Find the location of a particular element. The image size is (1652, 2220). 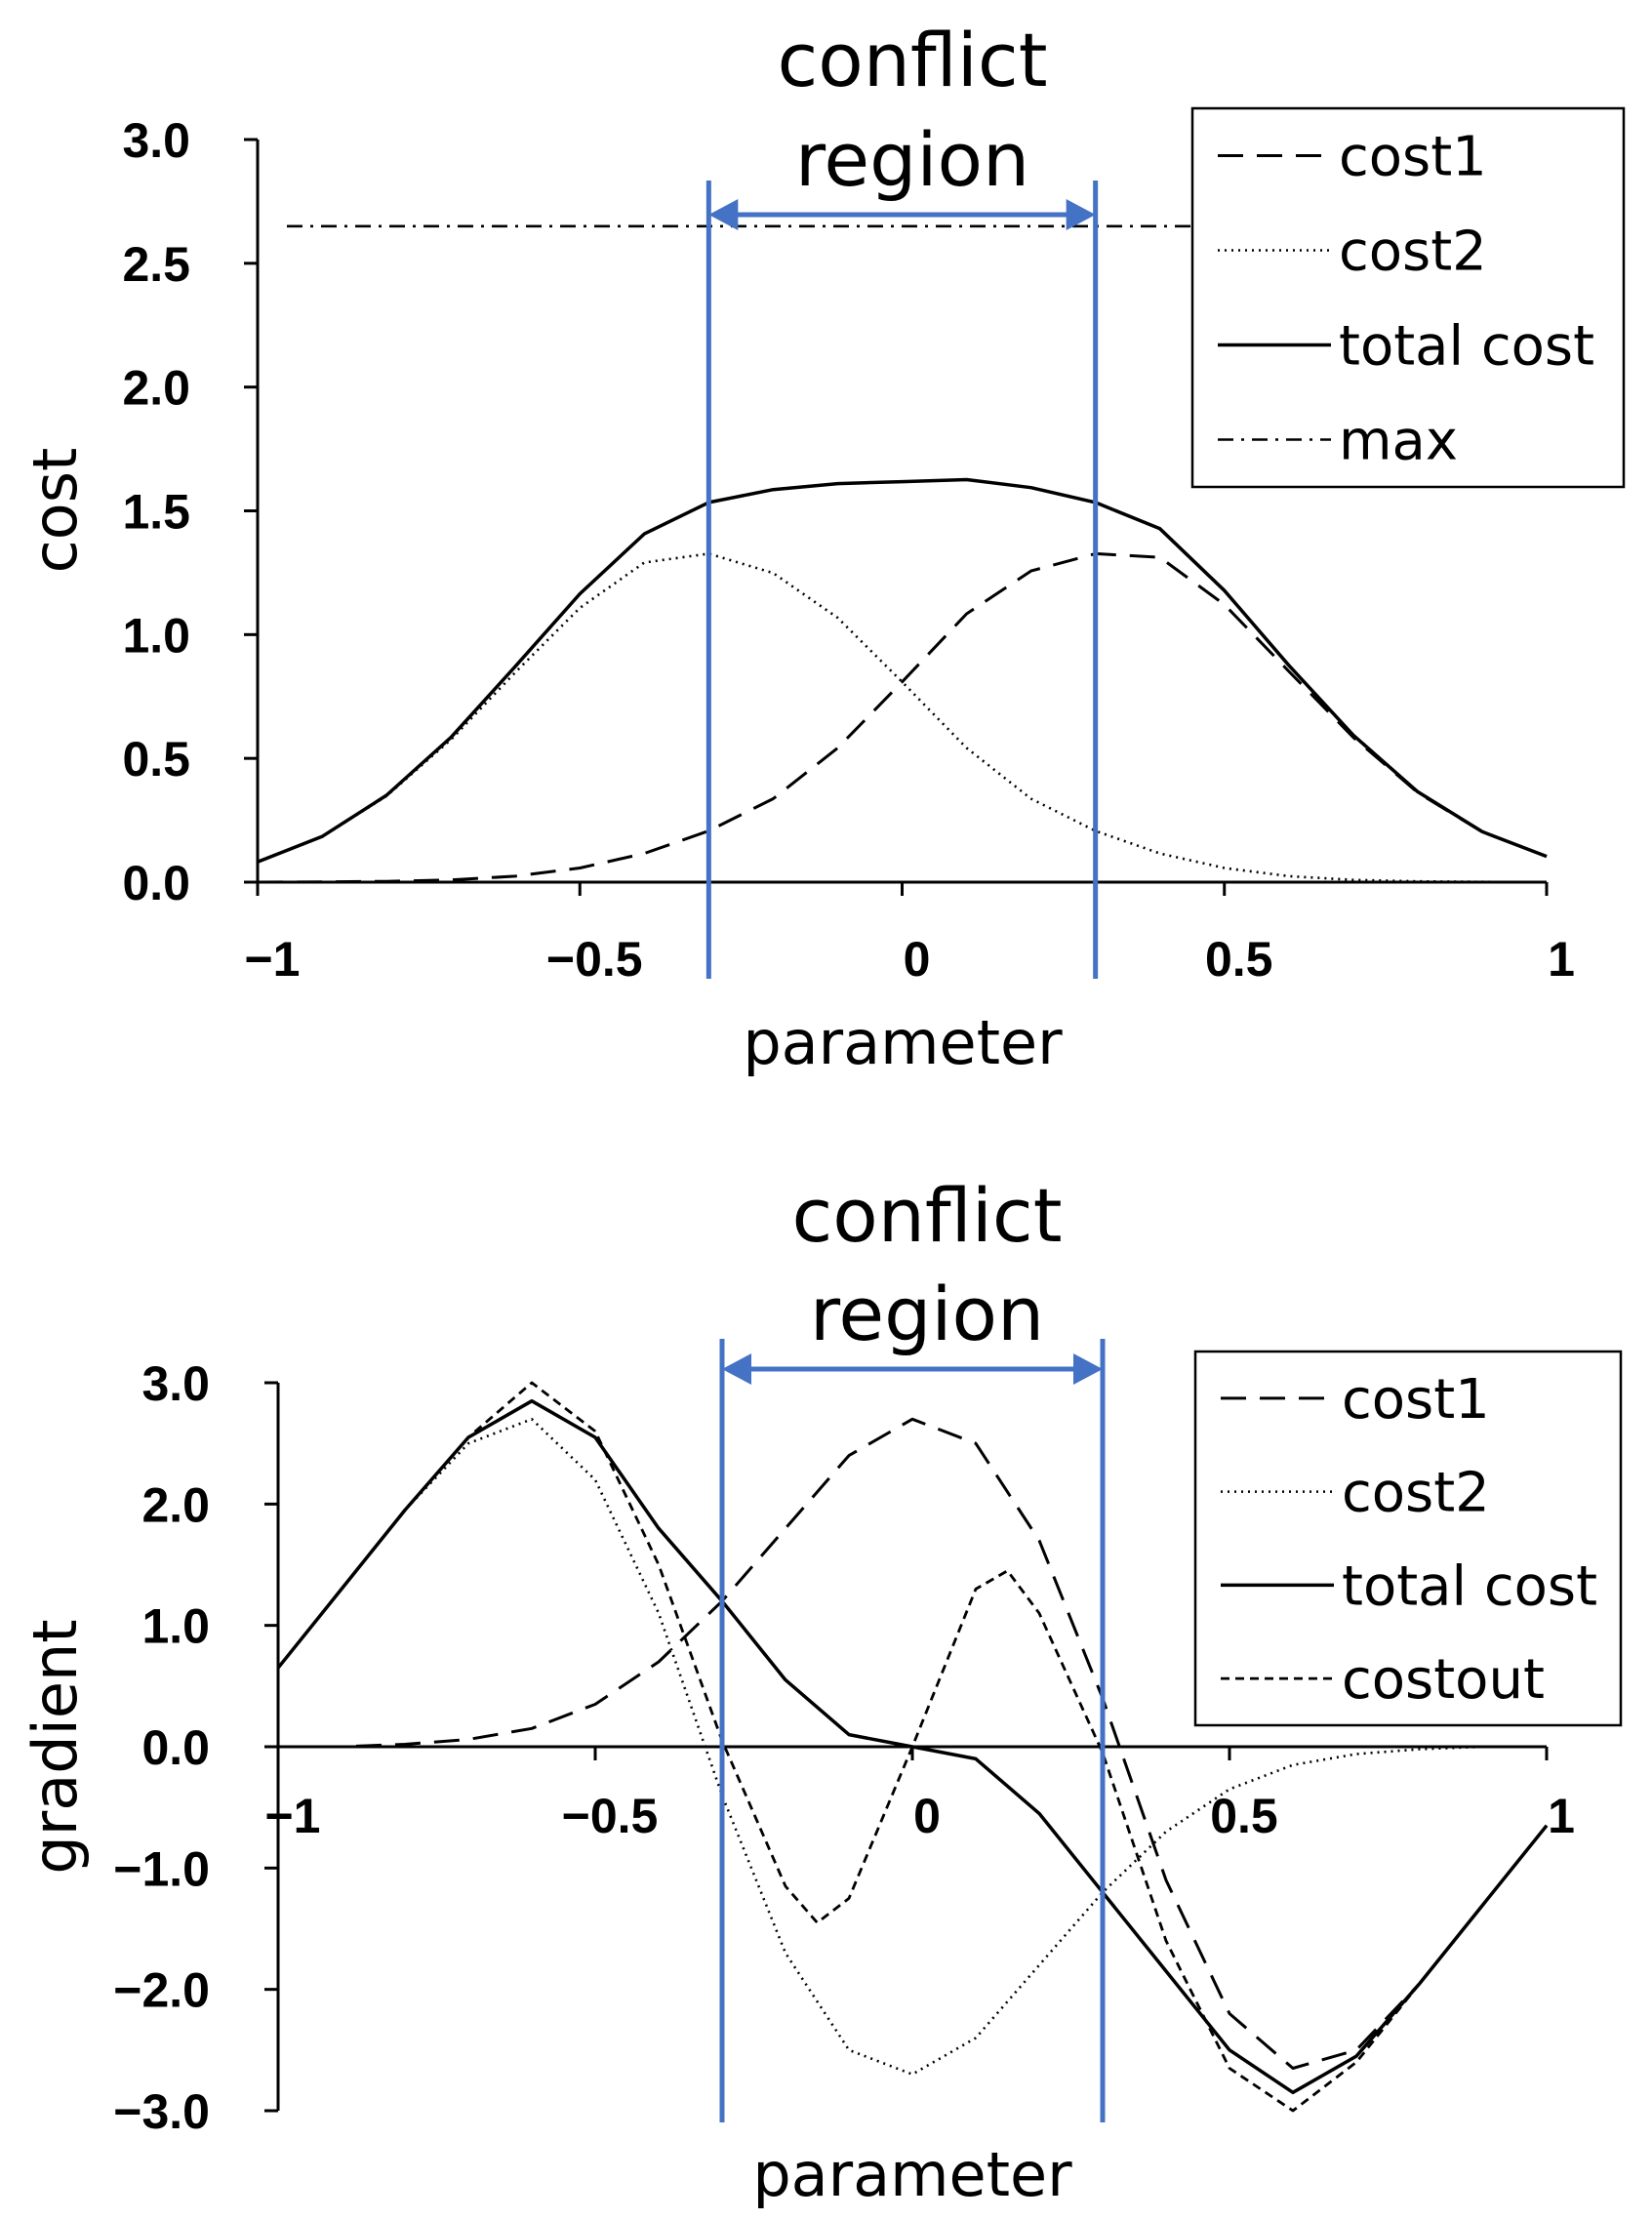

series-line-cost2 is located at coordinates (903, 718).